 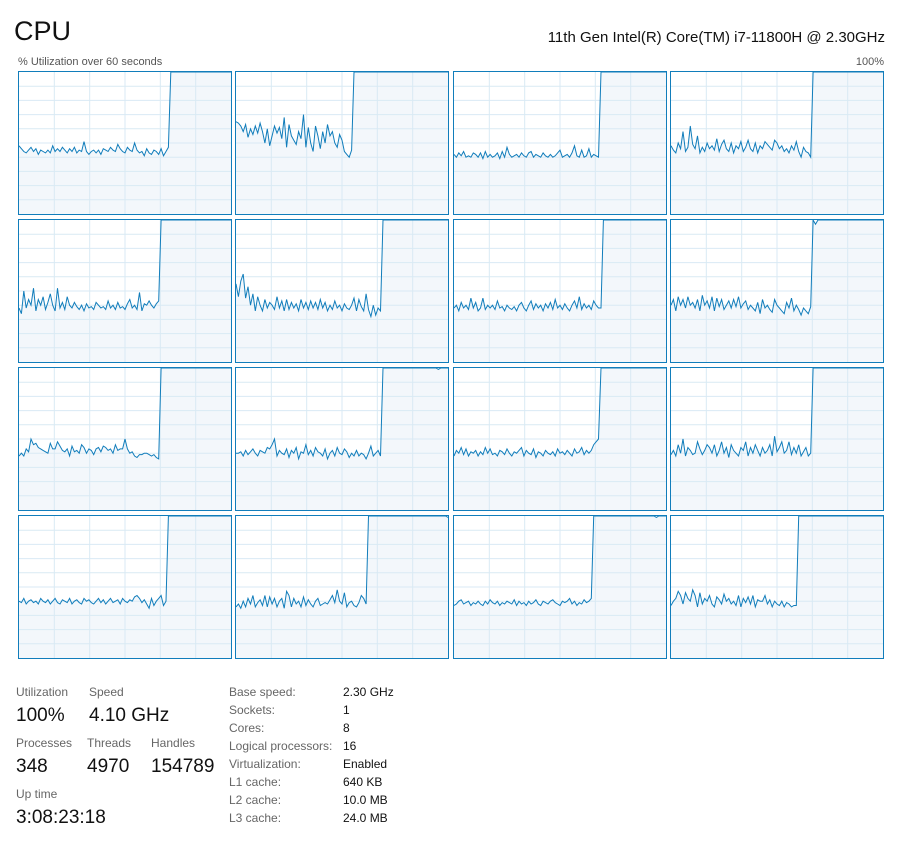 What do you see at coordinates (350, 746) in the screenshot?
I see `logical-processors-value: 16` at bounding box center [350, 746].